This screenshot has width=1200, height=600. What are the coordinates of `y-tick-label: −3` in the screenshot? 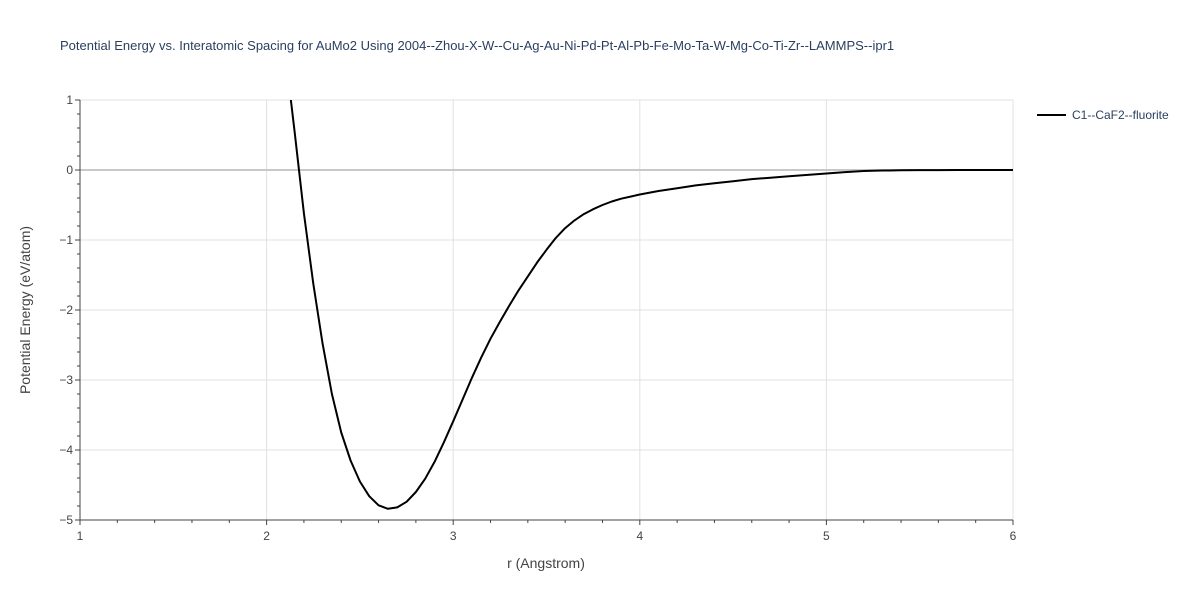 It's located at (66, 380).